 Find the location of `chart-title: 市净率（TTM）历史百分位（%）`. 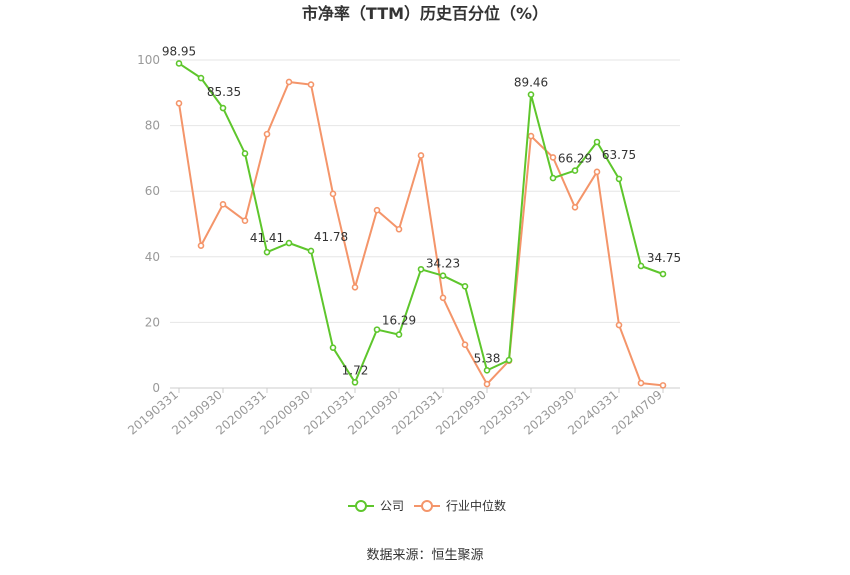

chart-title: 市净率（TTM）历史百分位（%） is located at coordinates (425, 13).